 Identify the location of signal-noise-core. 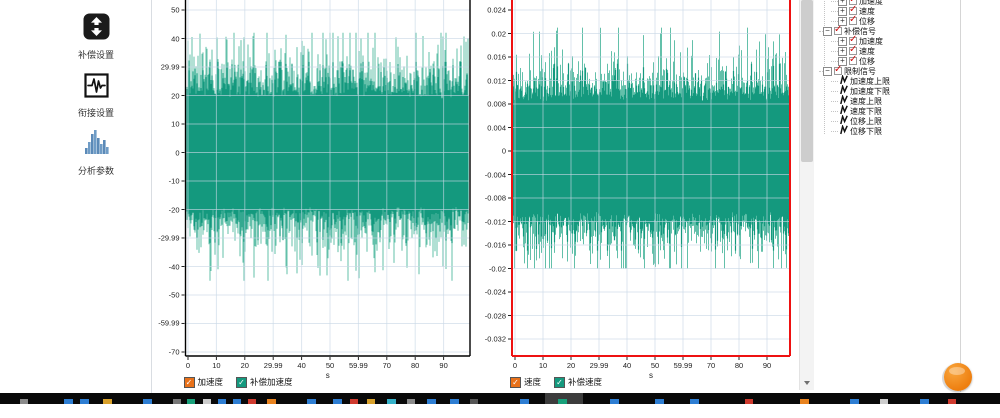
(327, 152).